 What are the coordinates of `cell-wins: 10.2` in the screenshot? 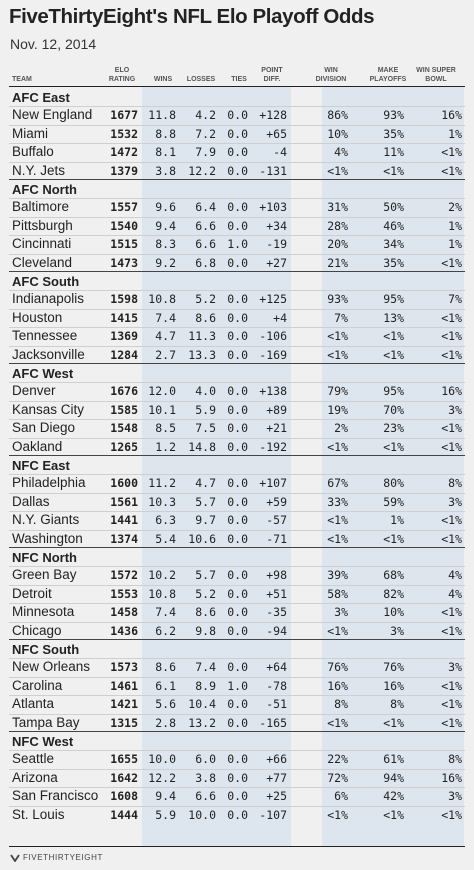 It's located at (162, 575).